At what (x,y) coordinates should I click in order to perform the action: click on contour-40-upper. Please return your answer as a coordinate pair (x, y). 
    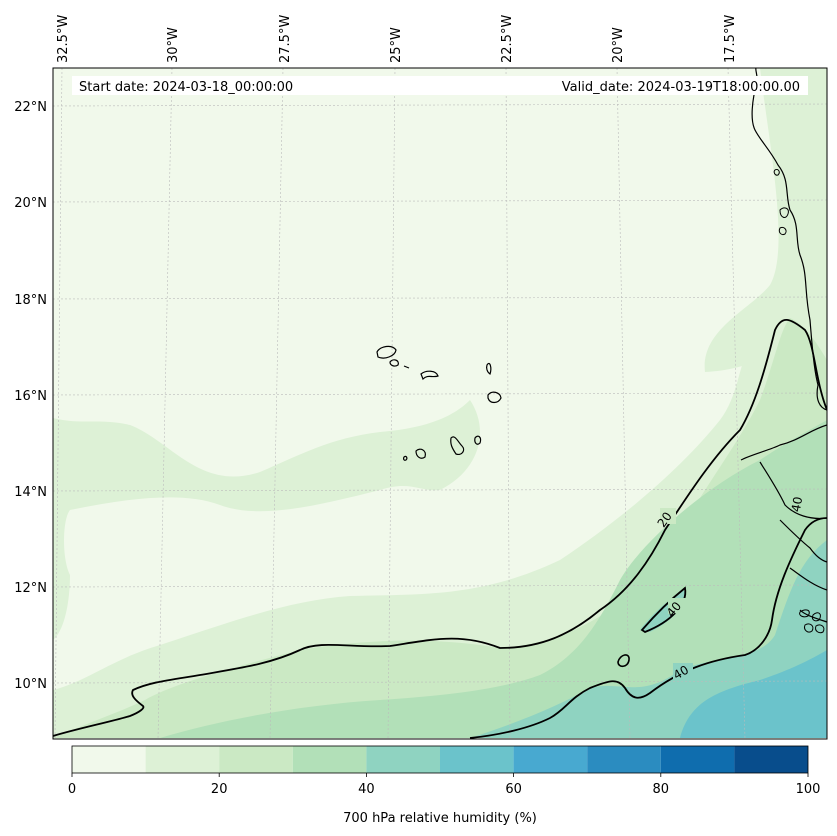
    Looking at the image, I should click on (663, 610).